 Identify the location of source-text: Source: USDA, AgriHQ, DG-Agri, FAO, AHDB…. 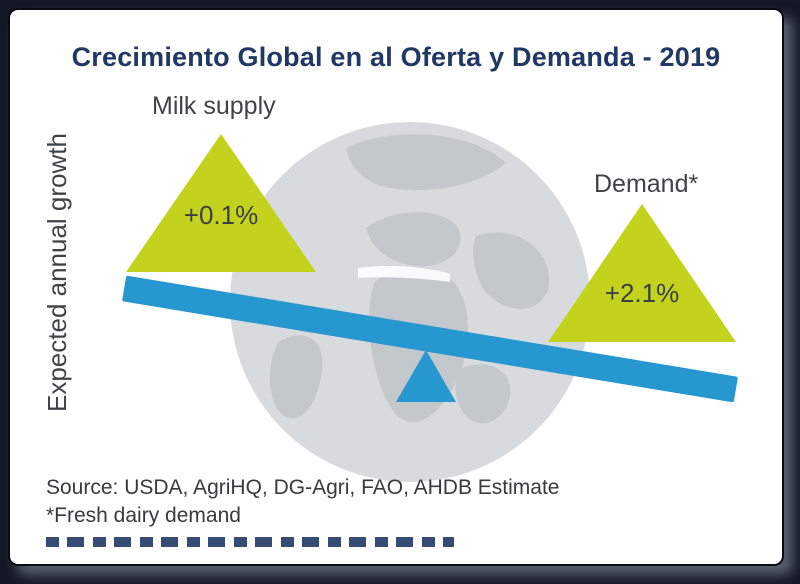
(303, 487).